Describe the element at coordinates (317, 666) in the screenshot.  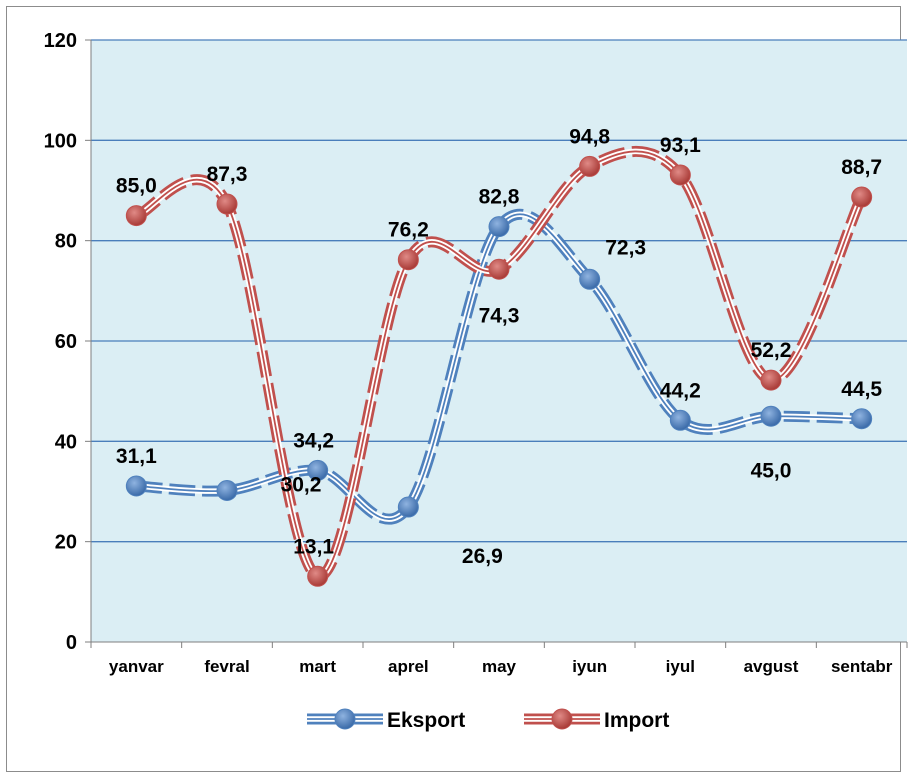
I see `x-tick-label: mart` at that location.